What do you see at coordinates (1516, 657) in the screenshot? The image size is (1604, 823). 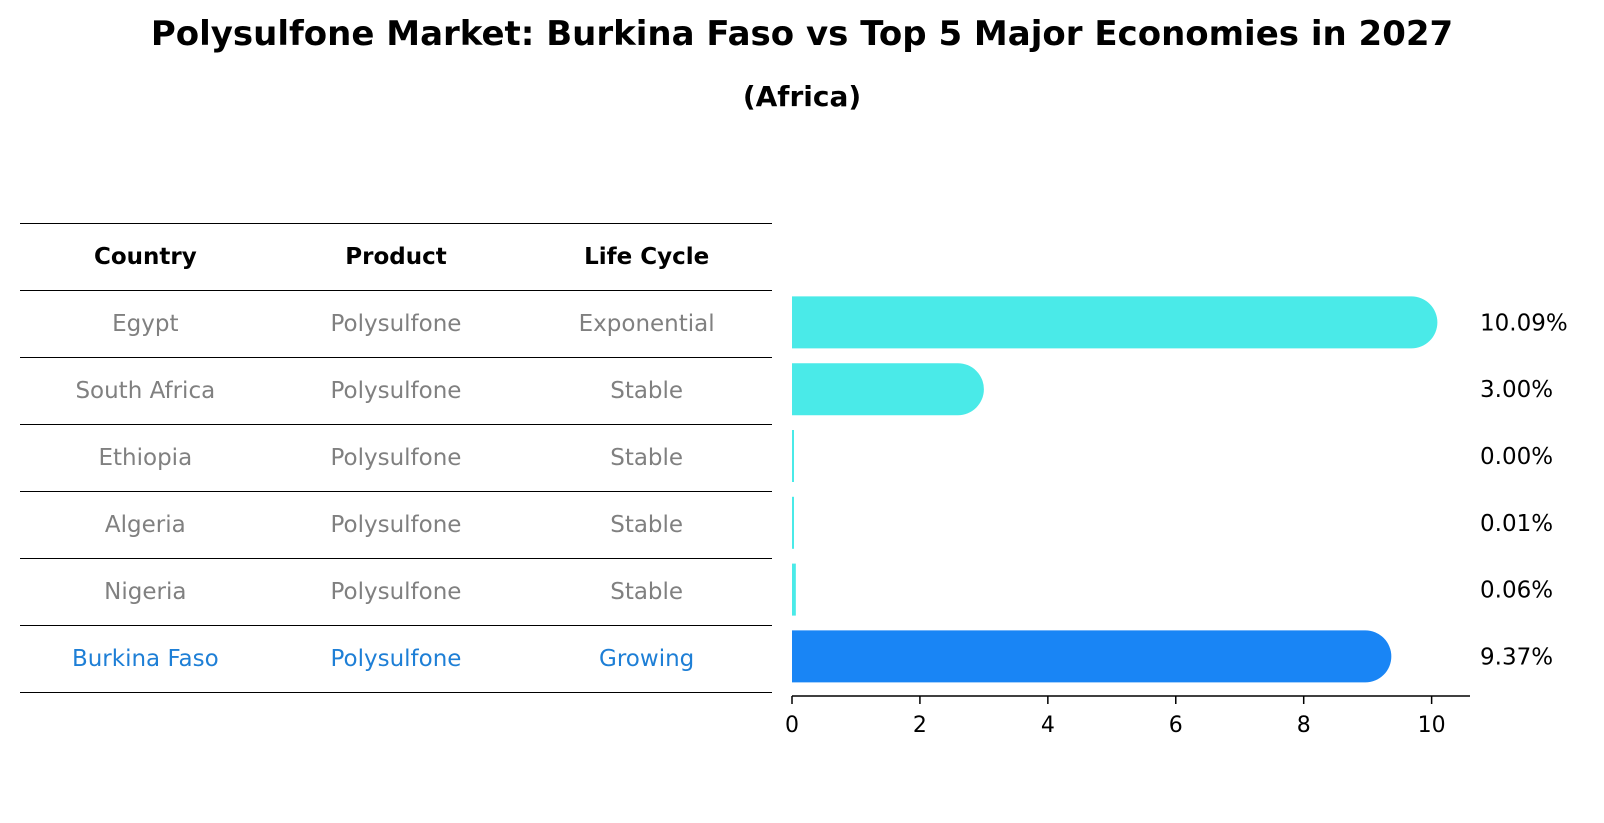 I see `bar-value-label: 9.37%` at bounding box center [1516, 657].